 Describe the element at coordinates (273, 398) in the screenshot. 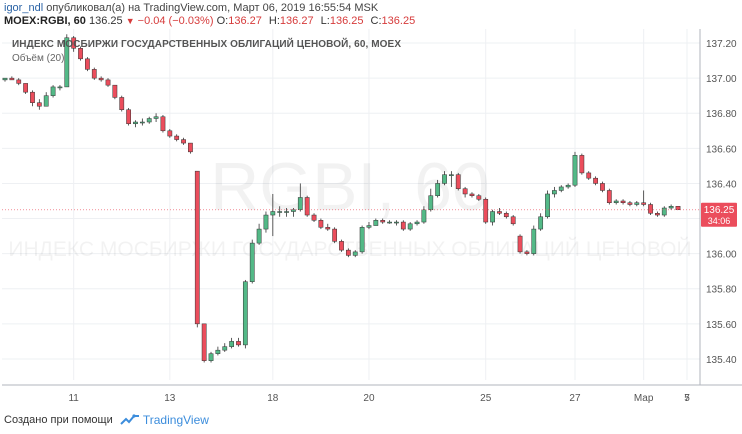

I see `x-tick-label: 18` at that location.